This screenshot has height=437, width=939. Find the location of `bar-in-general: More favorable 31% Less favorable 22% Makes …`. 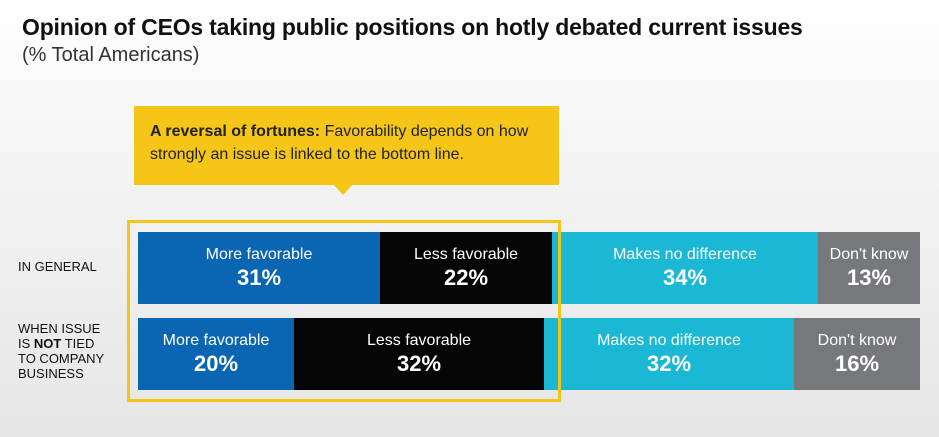

bar-in-general: More favorable 31% Less favorable 22% Makes … is located at coordinates (529, 268).